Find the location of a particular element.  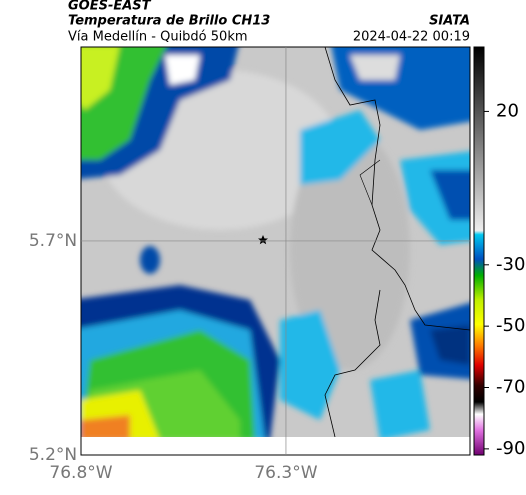

colorbar-tick-label: -50 is located at coordinates (510, 325).